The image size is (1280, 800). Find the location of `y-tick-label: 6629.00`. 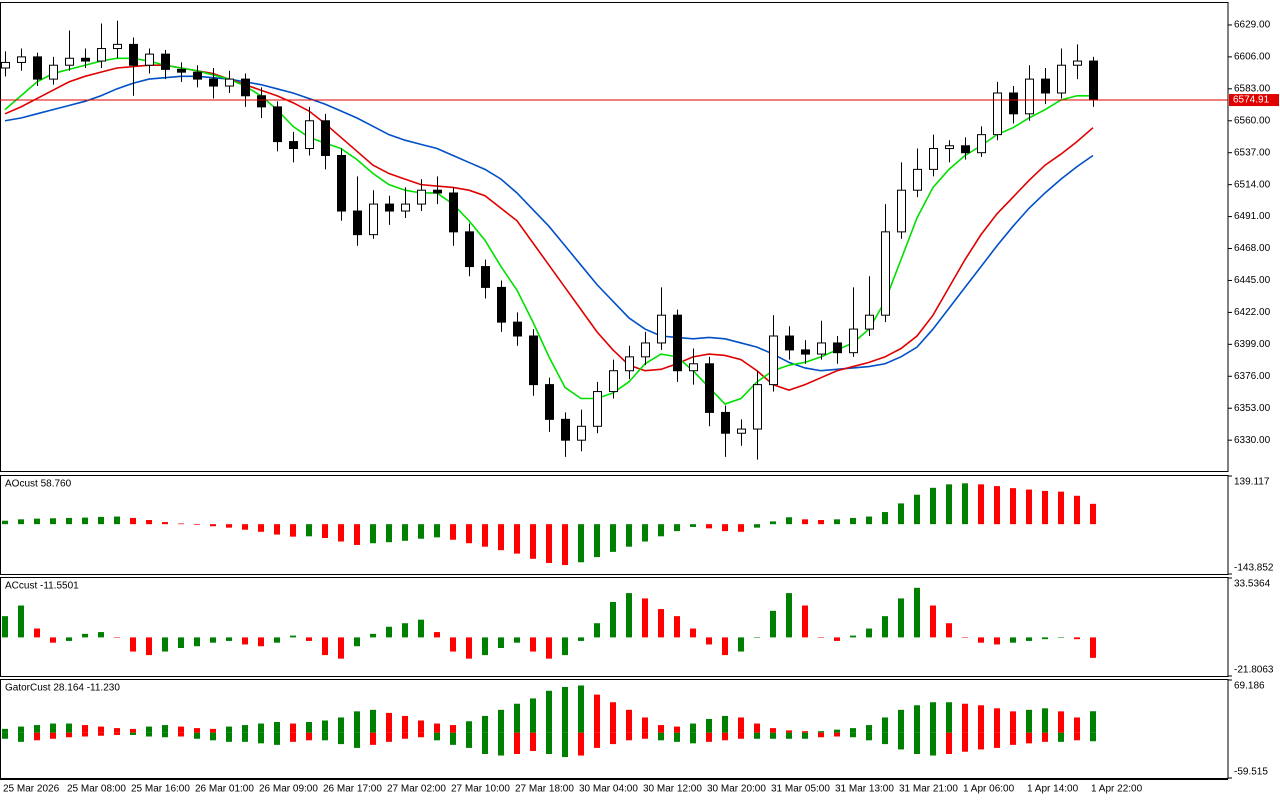

y-tick-label: 6629.00 is located at coordinates (1252, 25).